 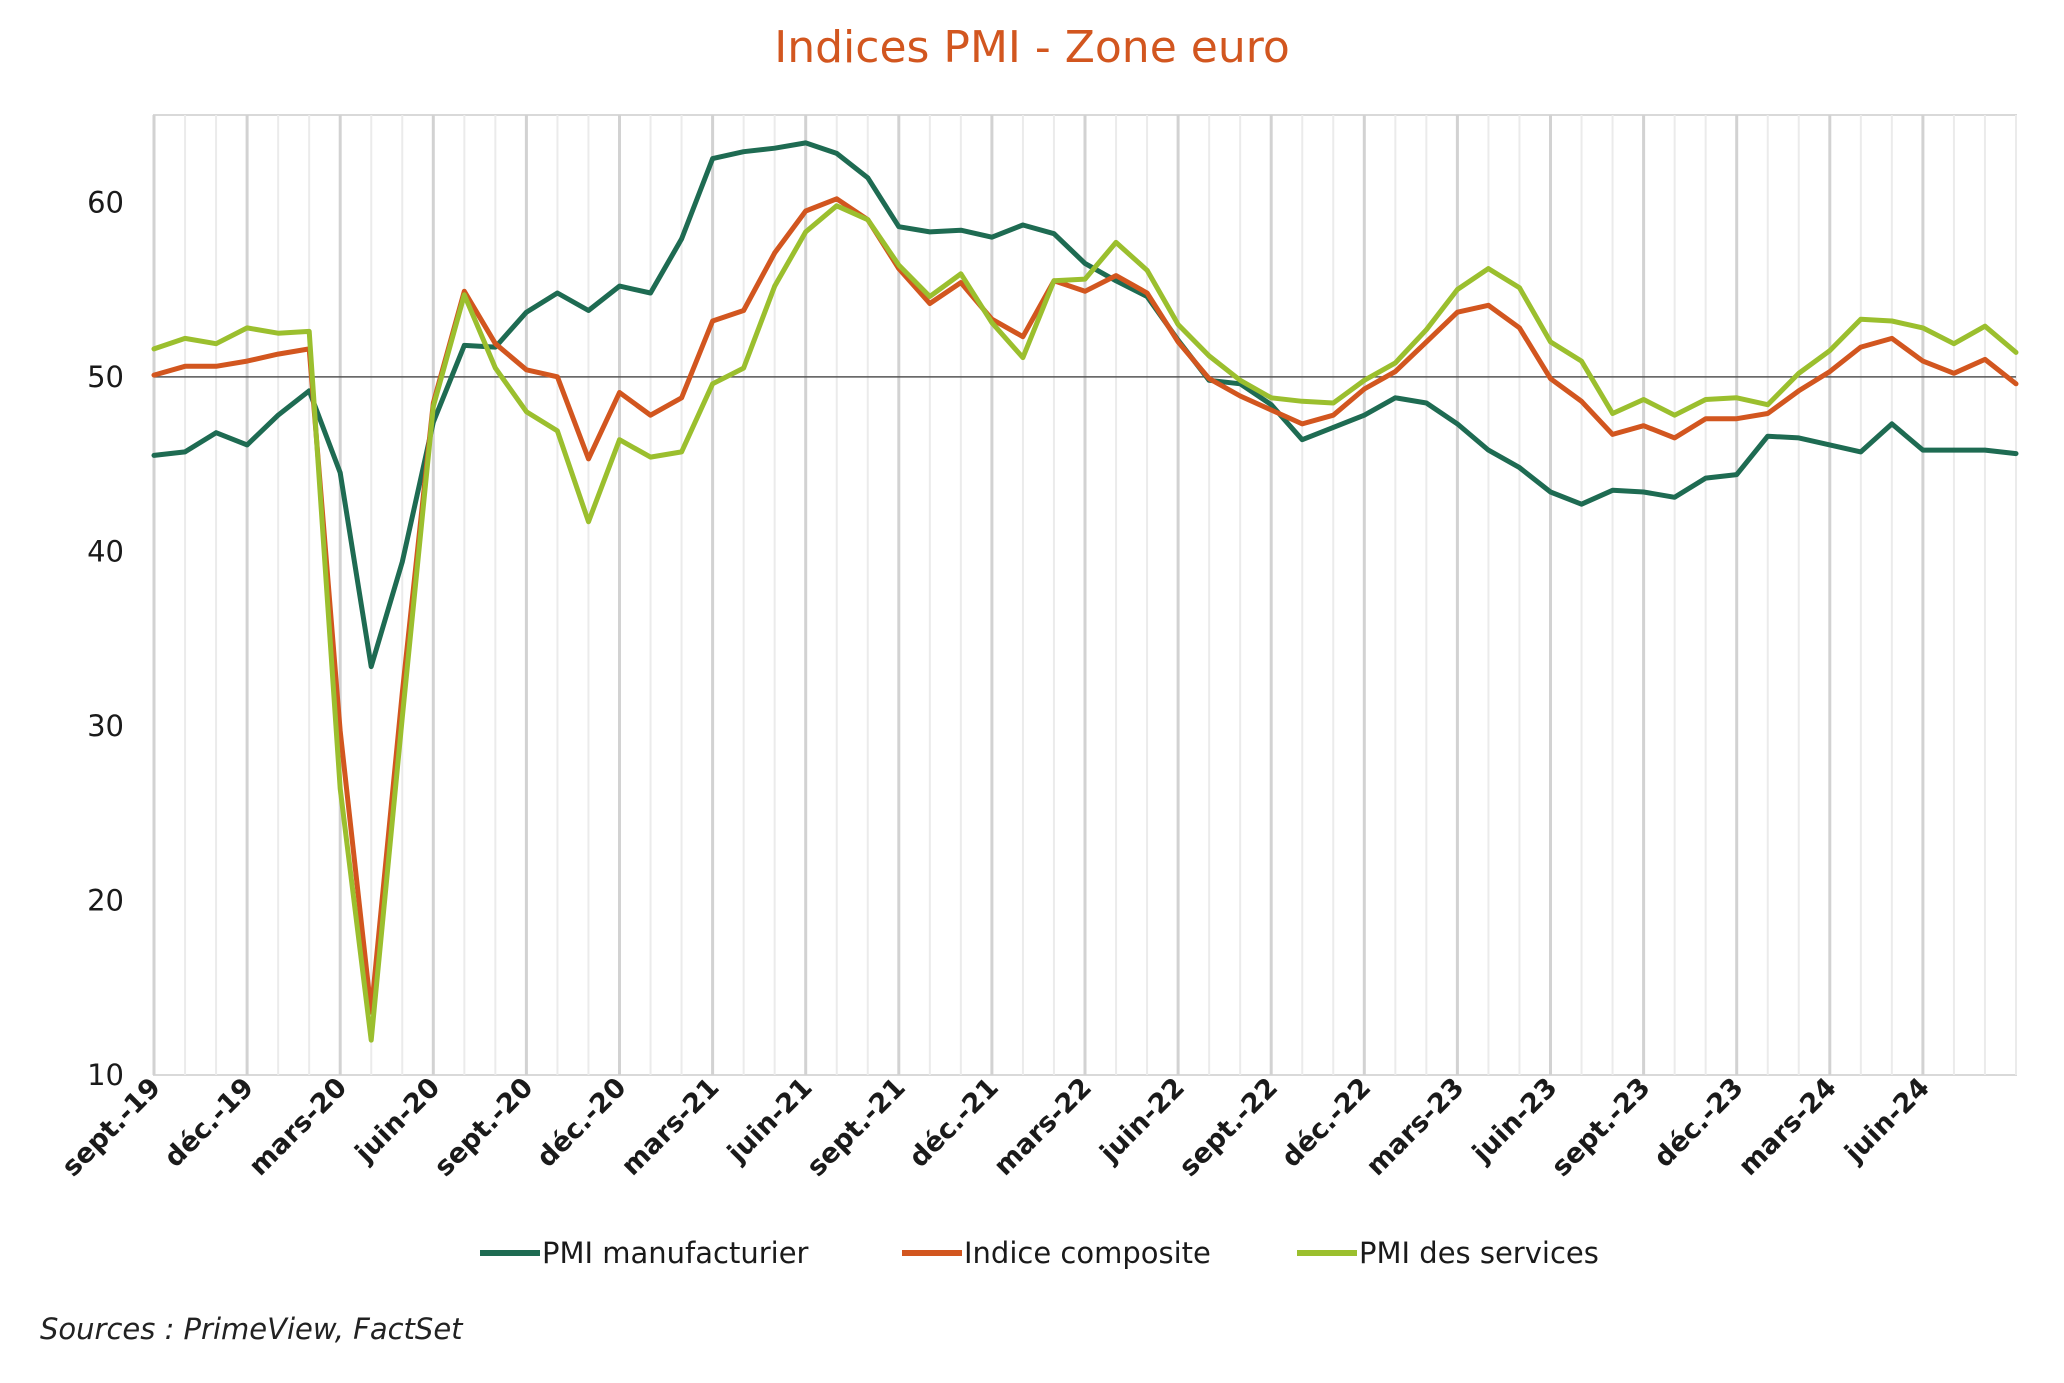 I want to click on x-tick-label: sept.-20, so click(x=484, y=1127).